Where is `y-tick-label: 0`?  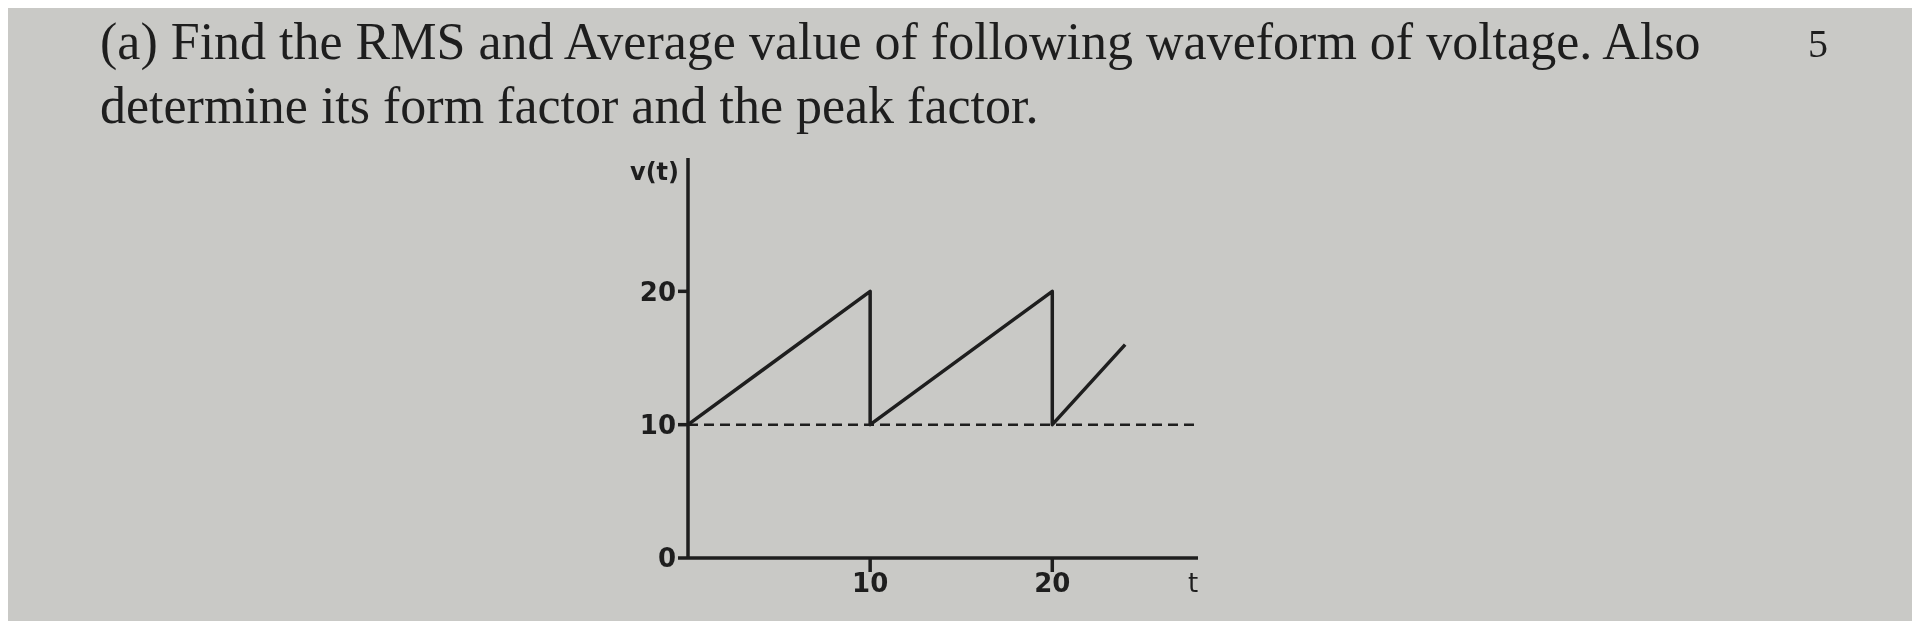 y-tick-label: 0 is located at coordinates (666, 558).